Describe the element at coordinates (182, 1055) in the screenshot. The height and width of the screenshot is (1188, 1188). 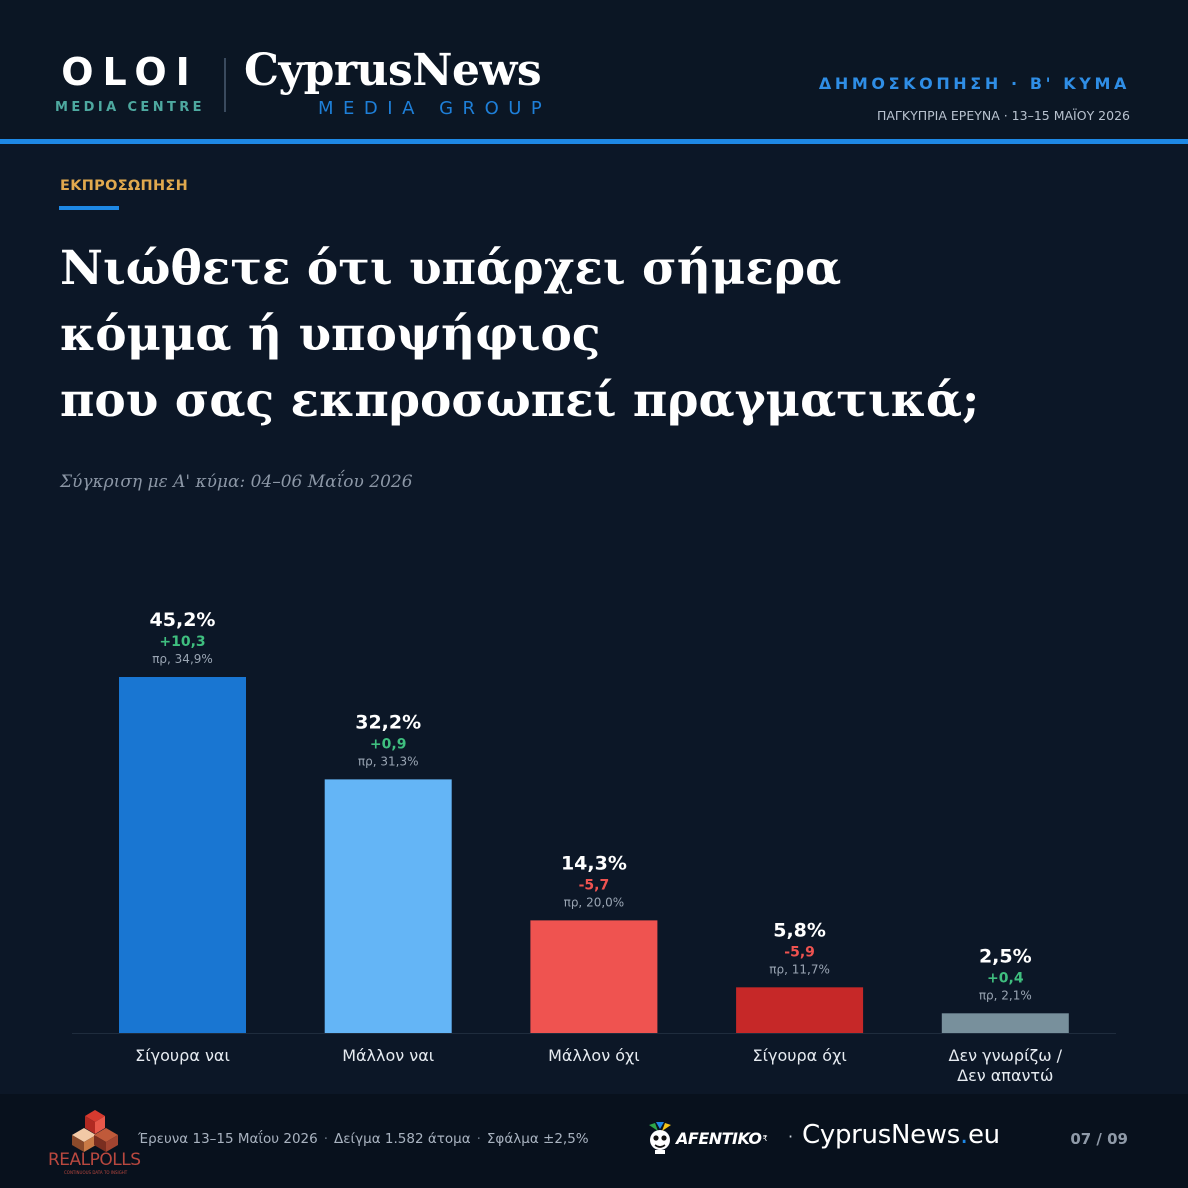
I see `category-label-1: Σίγουρα ναι` at that location.